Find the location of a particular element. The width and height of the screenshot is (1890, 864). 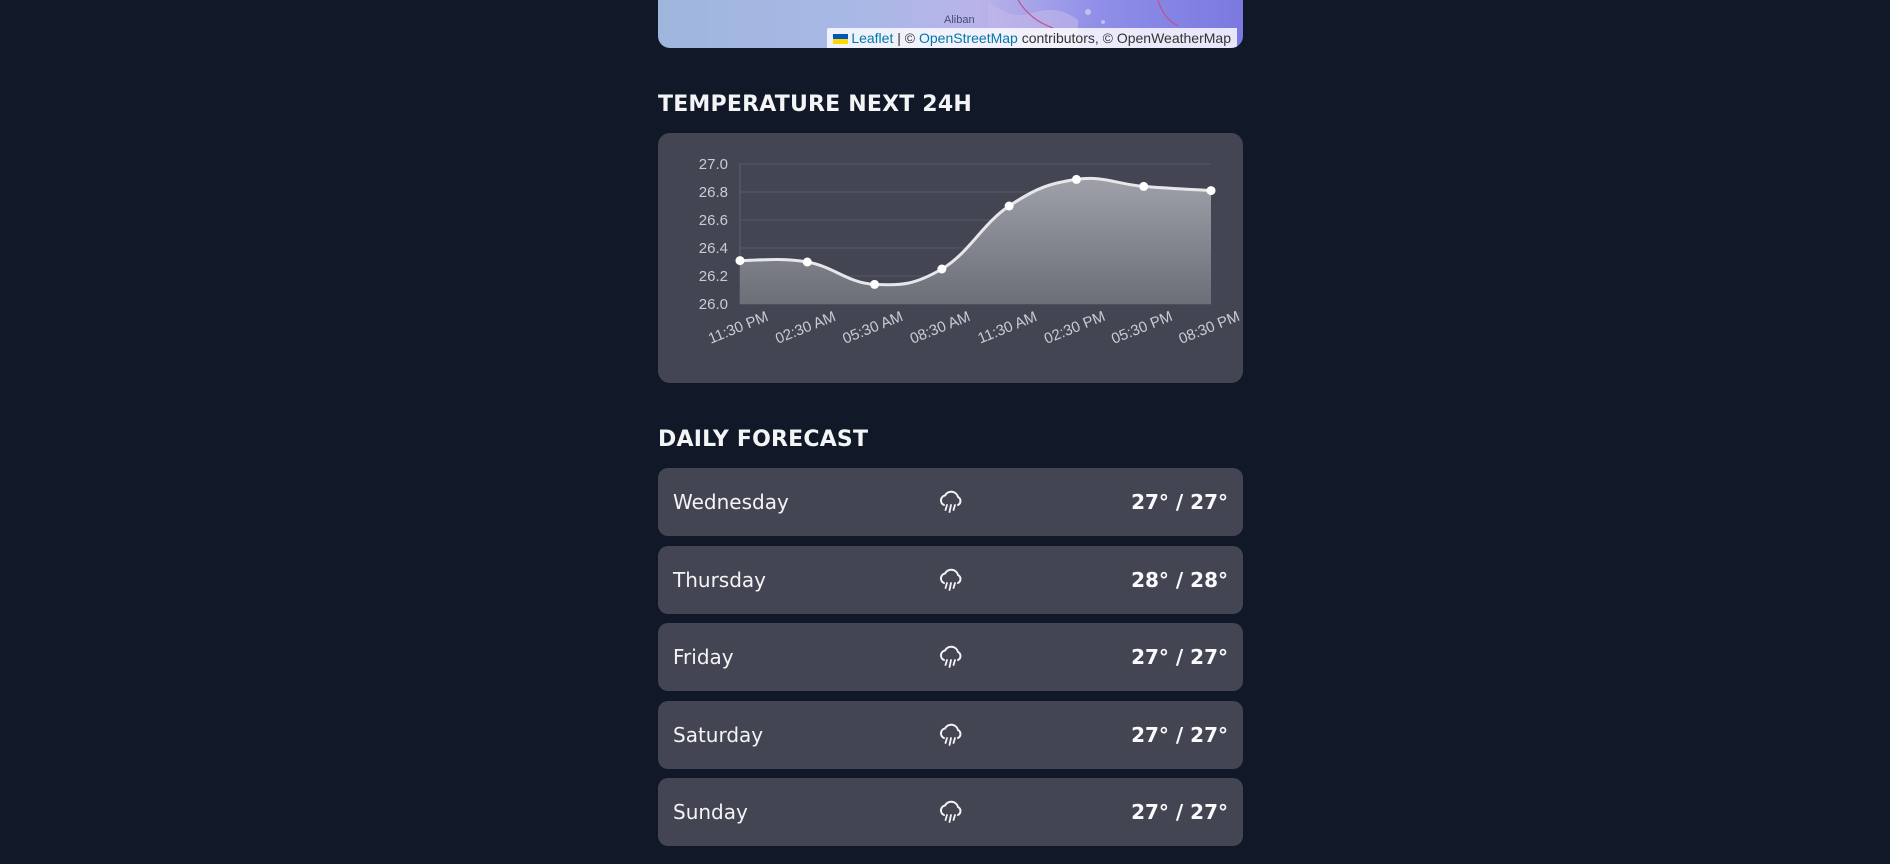

forecast-row: Sunday 27° / 27° is located at coordinates (950, 812).